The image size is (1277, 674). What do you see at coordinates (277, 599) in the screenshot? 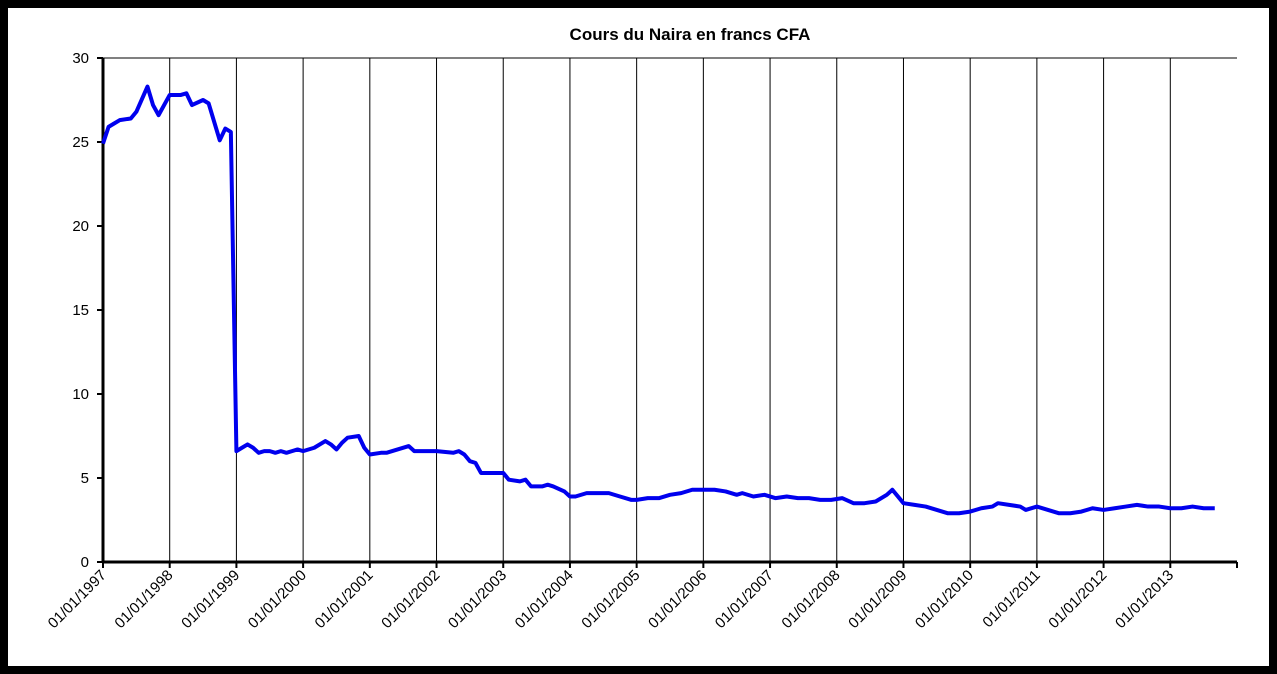
I see `x-tick-label: 01/01/2000` at bounding box center [277, 599].